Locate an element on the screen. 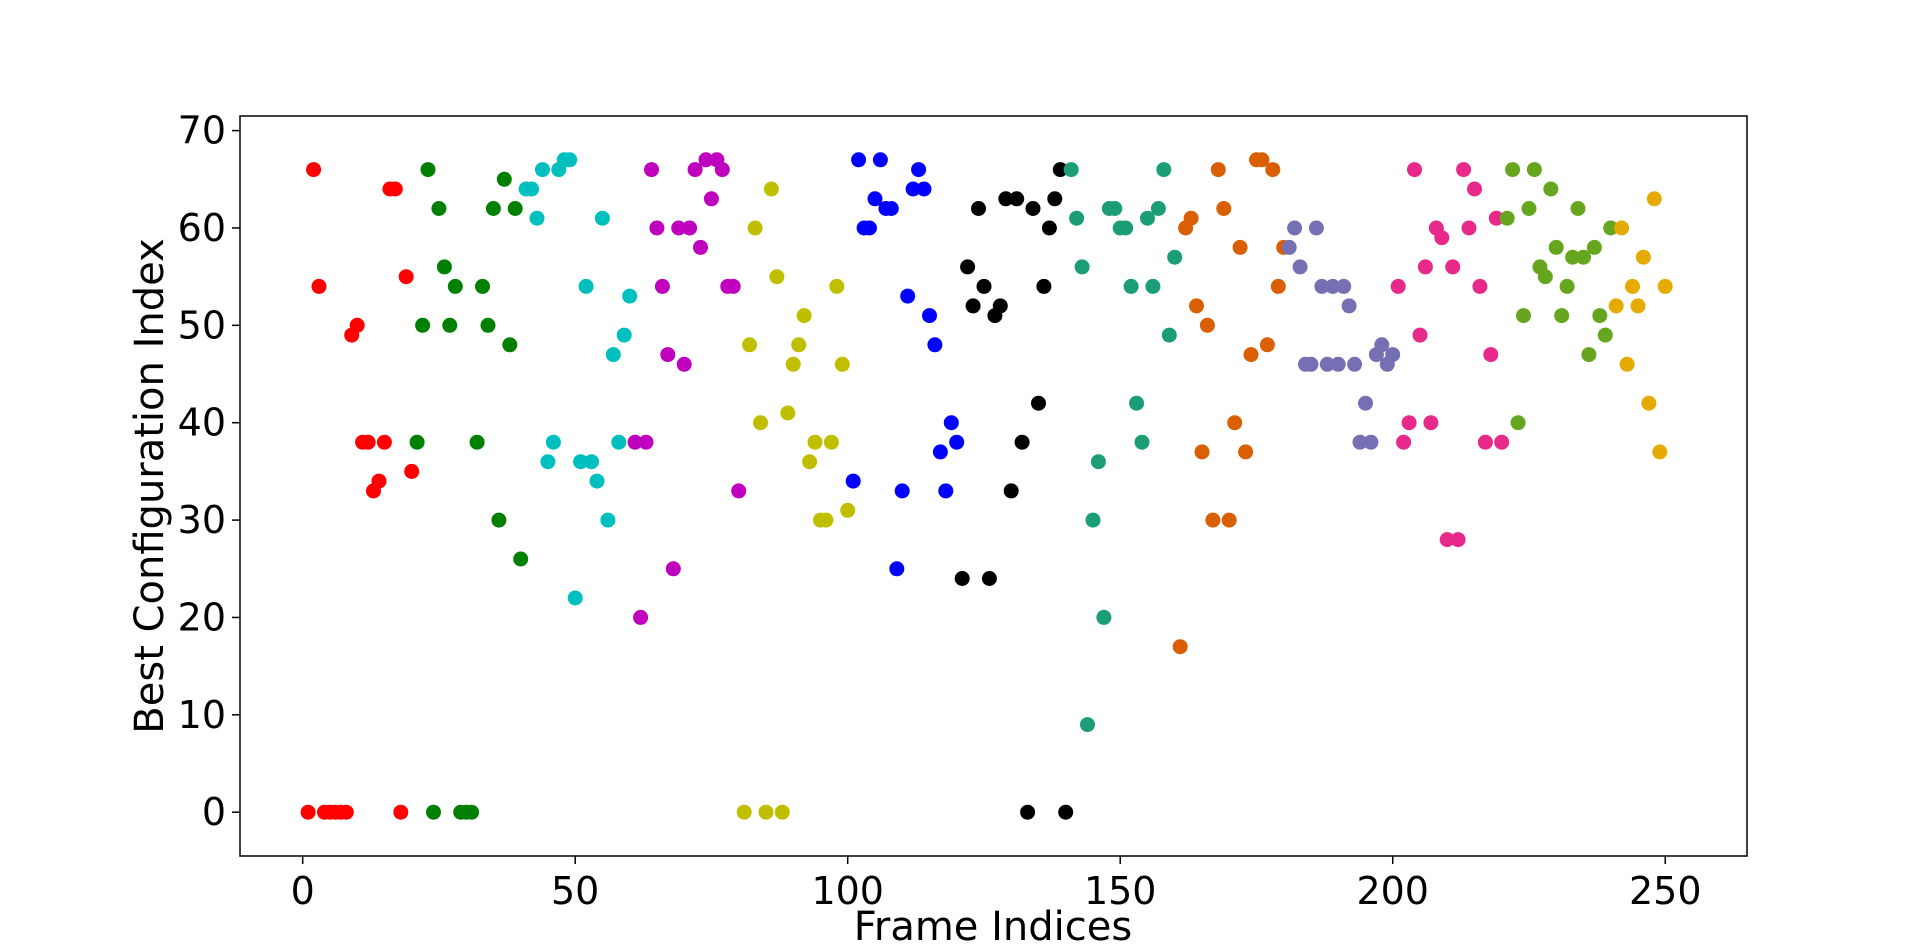 This screenshot has height=949, width=1920. x-tick-label: 100 is located at coordinates (847, 891).